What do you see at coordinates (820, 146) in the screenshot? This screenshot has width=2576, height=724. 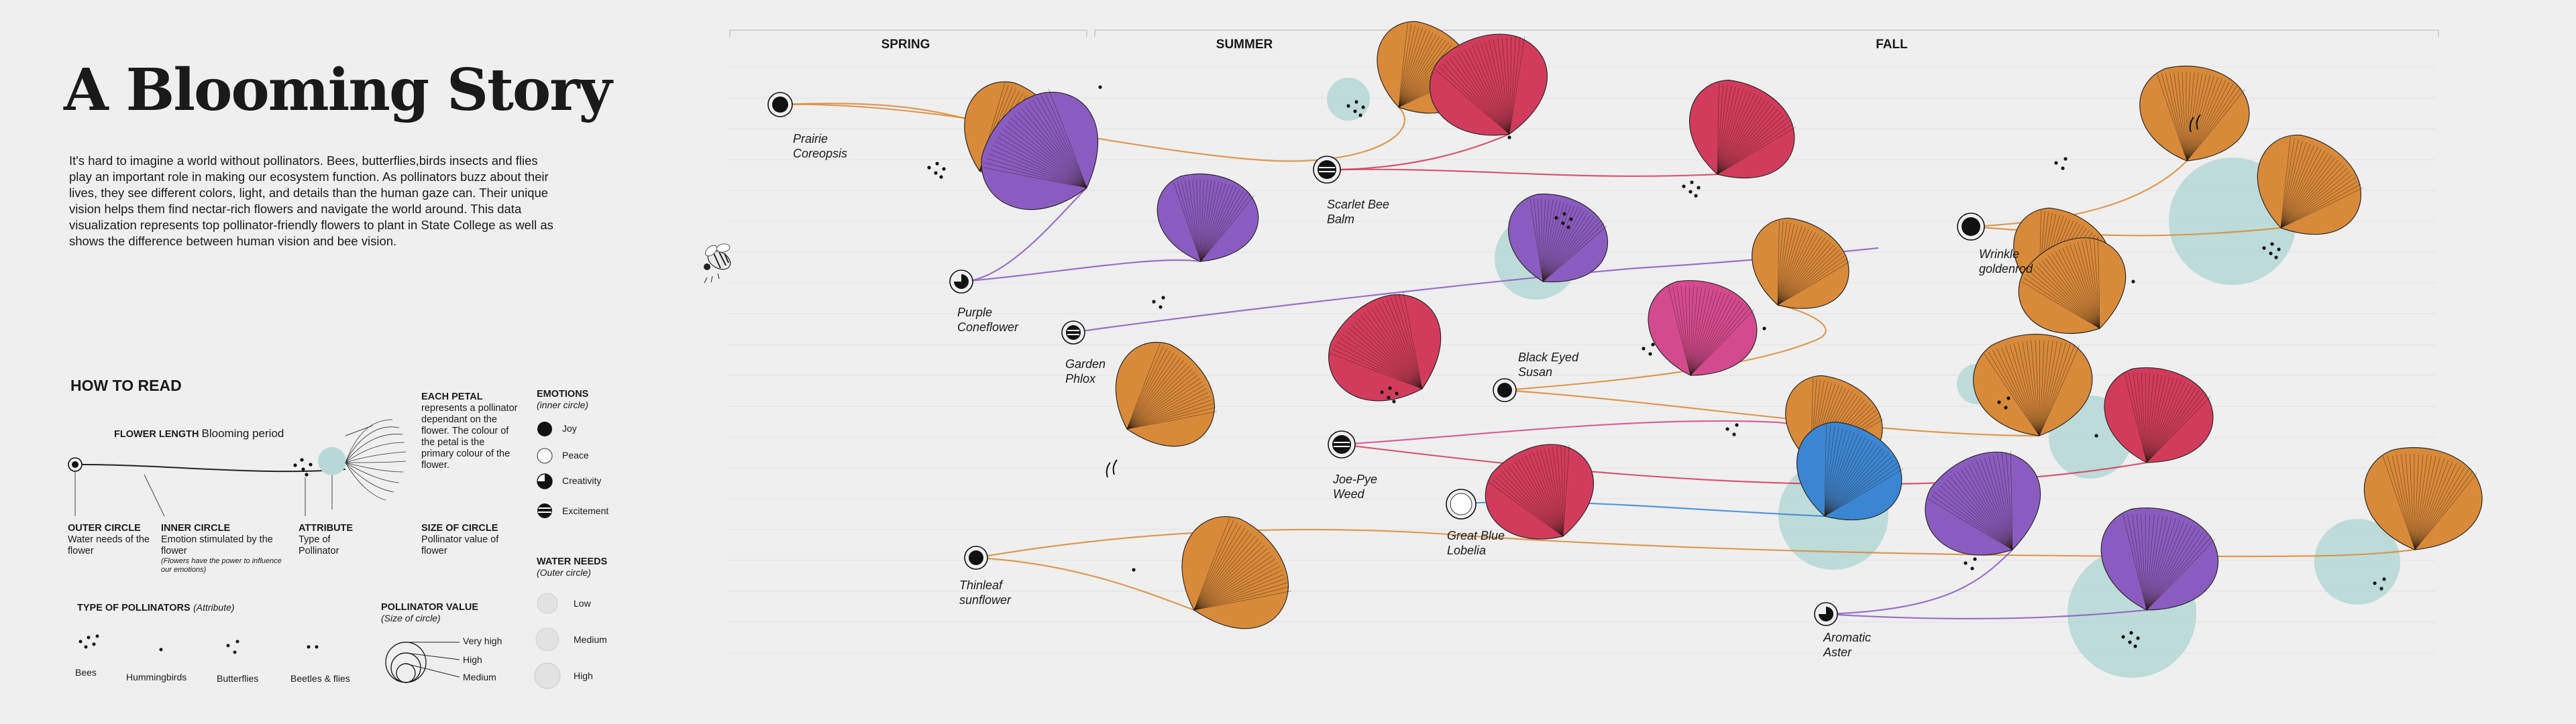 I see `flower-label-prairie-coreopsis: Prairie Coreopsis` at bounding box center [820, 146].